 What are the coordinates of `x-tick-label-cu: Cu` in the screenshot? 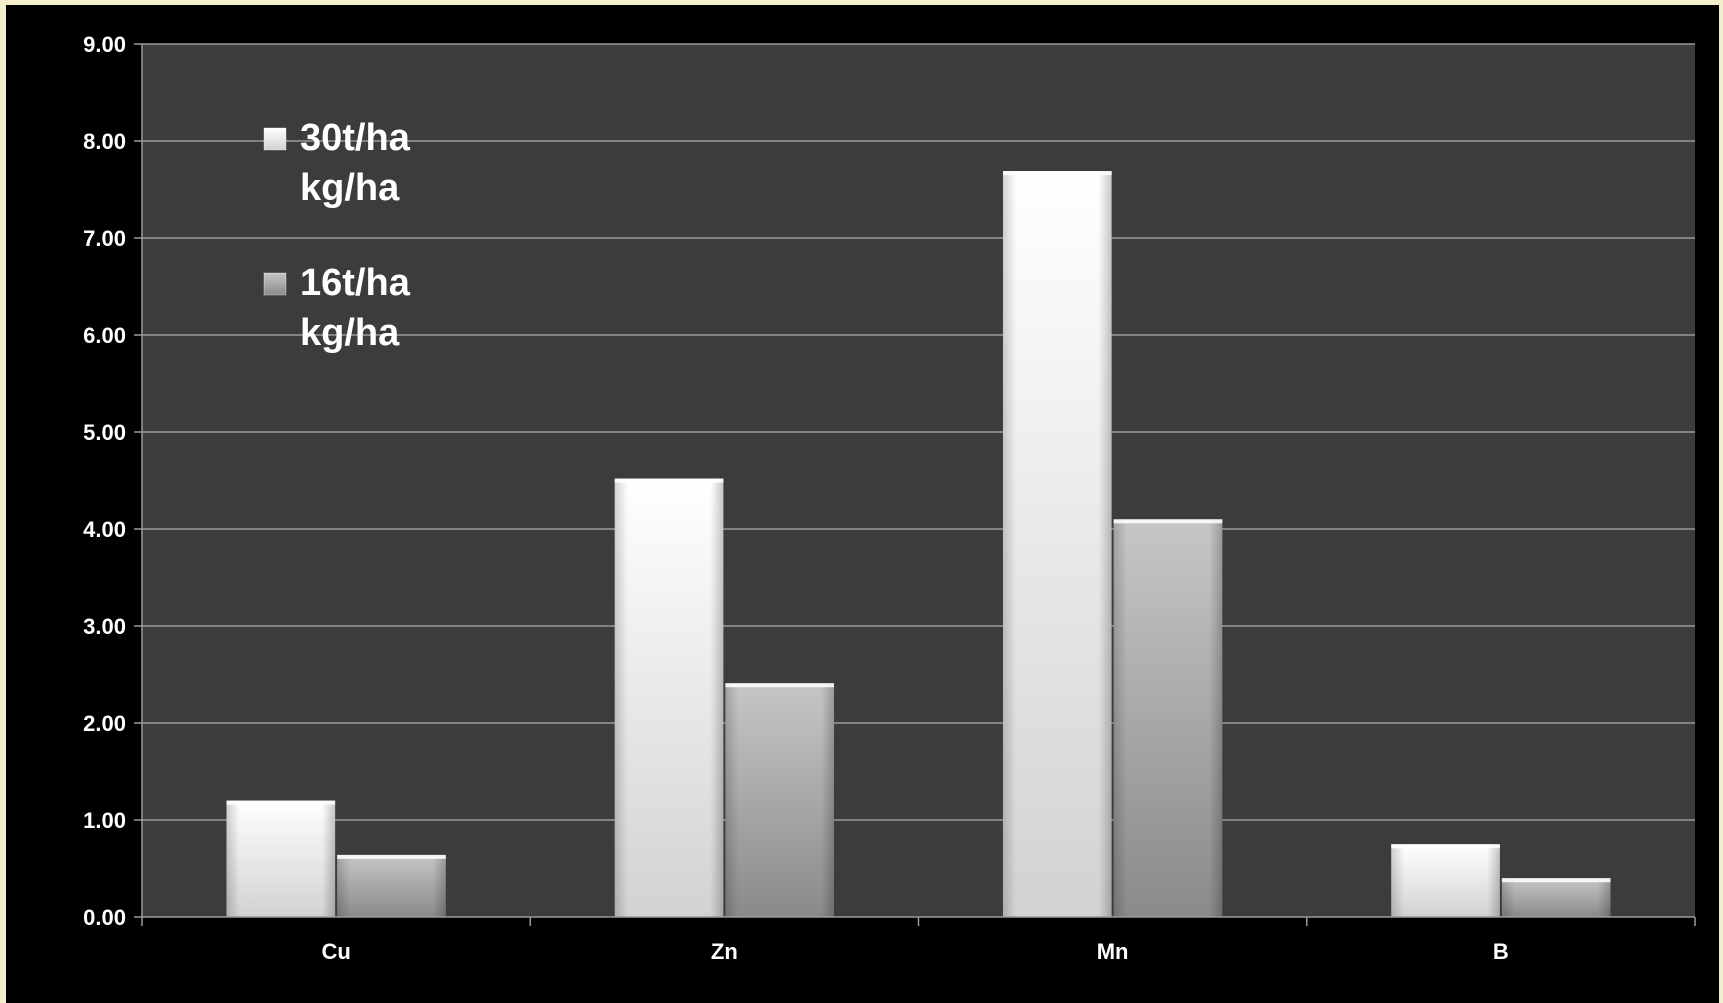 It's located at (335, 951).